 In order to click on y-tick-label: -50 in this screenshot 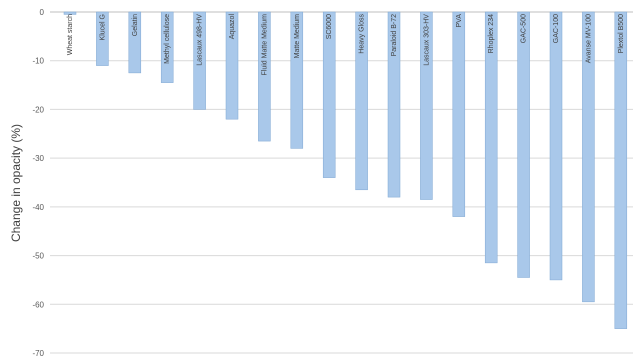, I will do `click(38, 256)`.